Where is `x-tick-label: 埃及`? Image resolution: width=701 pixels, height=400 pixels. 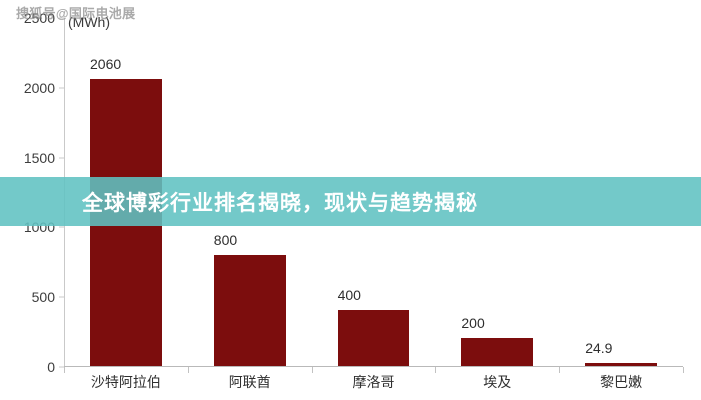 x-tick-label: 埃及 is located at coordinates (497, 382).